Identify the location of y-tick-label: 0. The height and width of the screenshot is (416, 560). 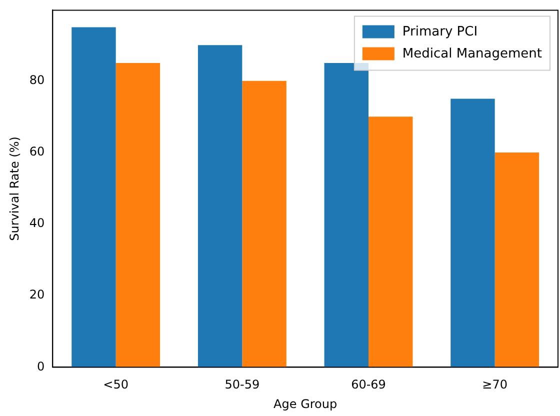
(41, 366).